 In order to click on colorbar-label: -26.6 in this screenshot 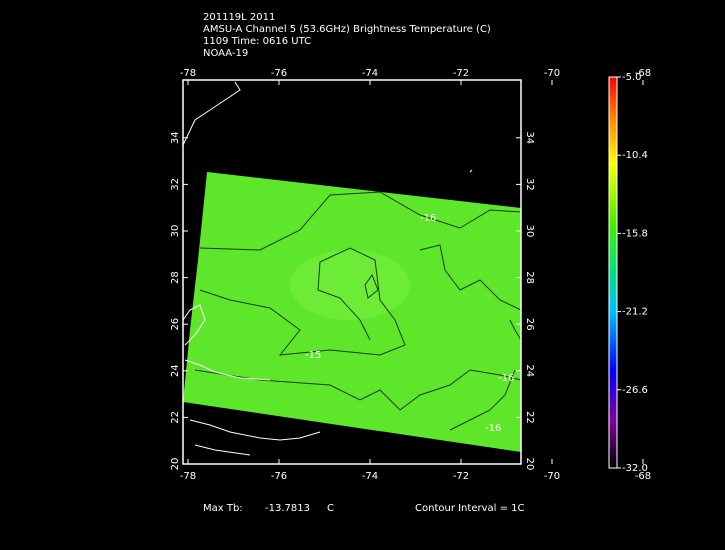, I will do `click(635, 390)`.